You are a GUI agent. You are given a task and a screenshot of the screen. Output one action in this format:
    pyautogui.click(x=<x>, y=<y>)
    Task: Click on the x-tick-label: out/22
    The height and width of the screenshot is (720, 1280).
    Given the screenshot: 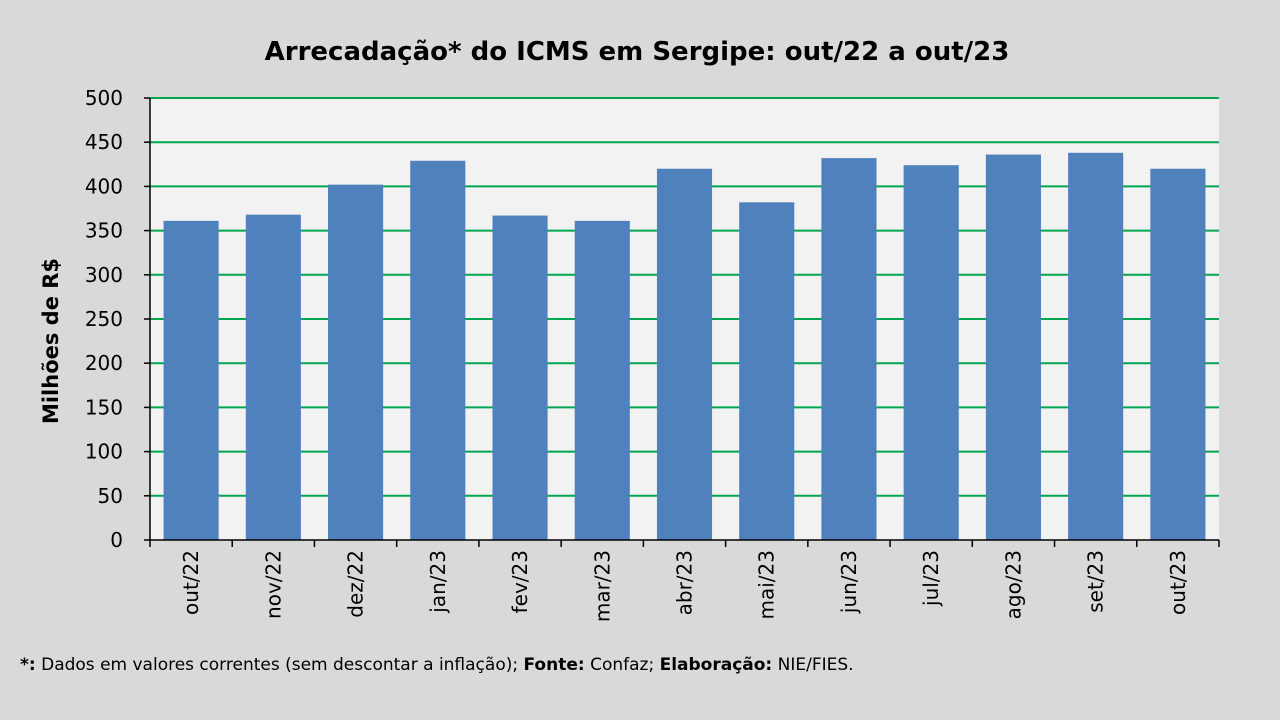 What is the action you would take?
    pyautogui.click(x=191, y=582)
    